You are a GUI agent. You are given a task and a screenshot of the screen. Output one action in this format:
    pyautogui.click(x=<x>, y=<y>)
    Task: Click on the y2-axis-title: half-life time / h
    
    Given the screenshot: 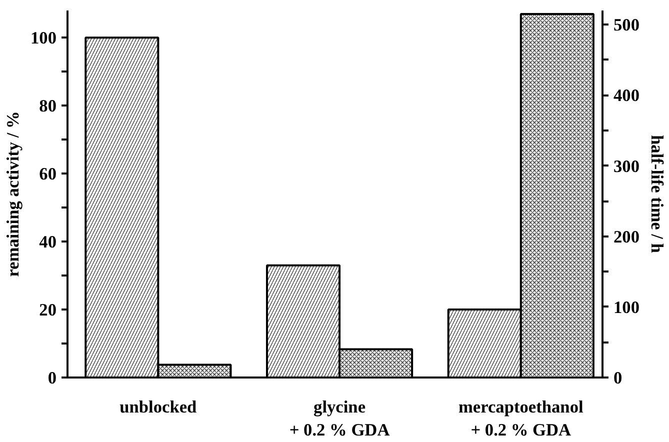 What is the action you would take?
    pyautogui.click(x=656, y=194)
    